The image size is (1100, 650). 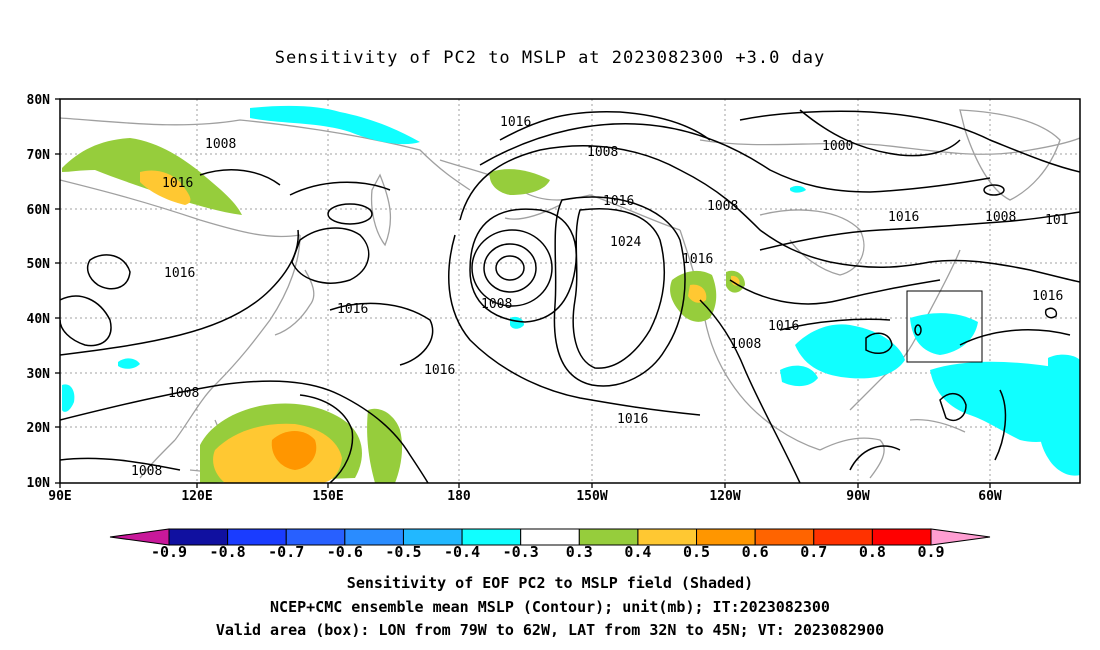 What do you see at coordinates (990, 496) in the screenshot?
I see `lon-tick-label: 60W` at bounding box center [990, 496].